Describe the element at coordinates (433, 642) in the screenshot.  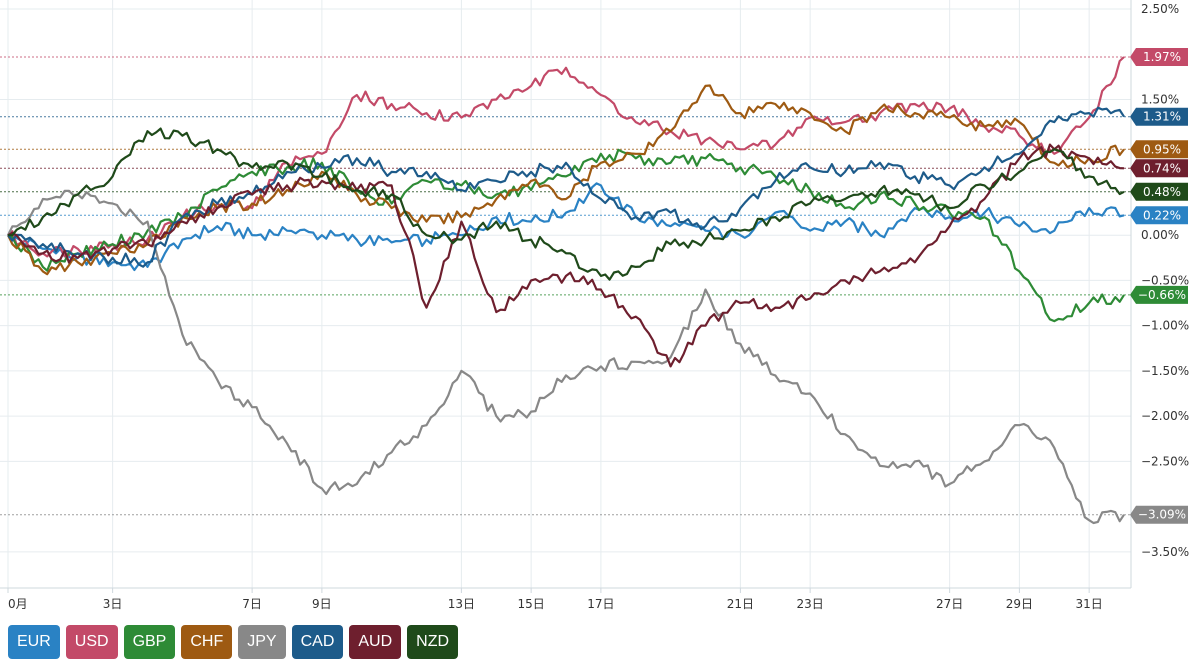
I see `legend-button-nzd: NZD` at that location.